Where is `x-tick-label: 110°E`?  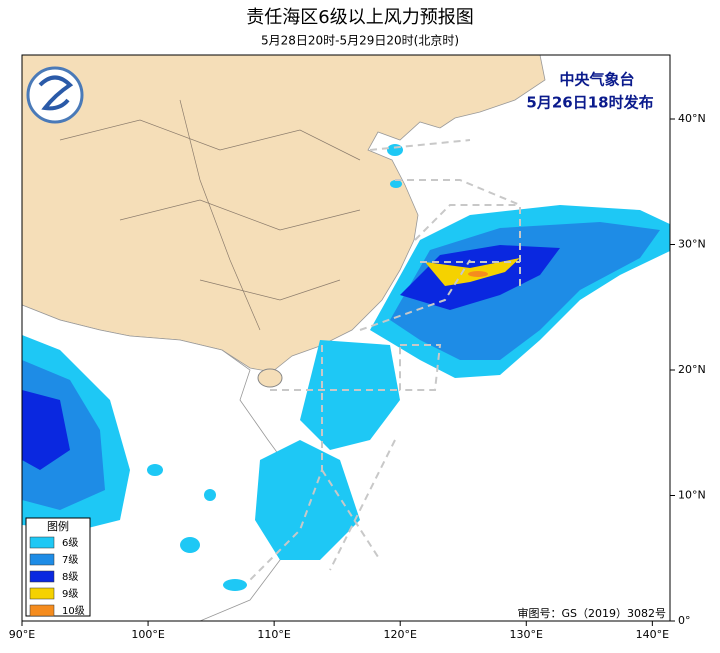
x-tick-label: 110°E is located at coordinates (273, 634).